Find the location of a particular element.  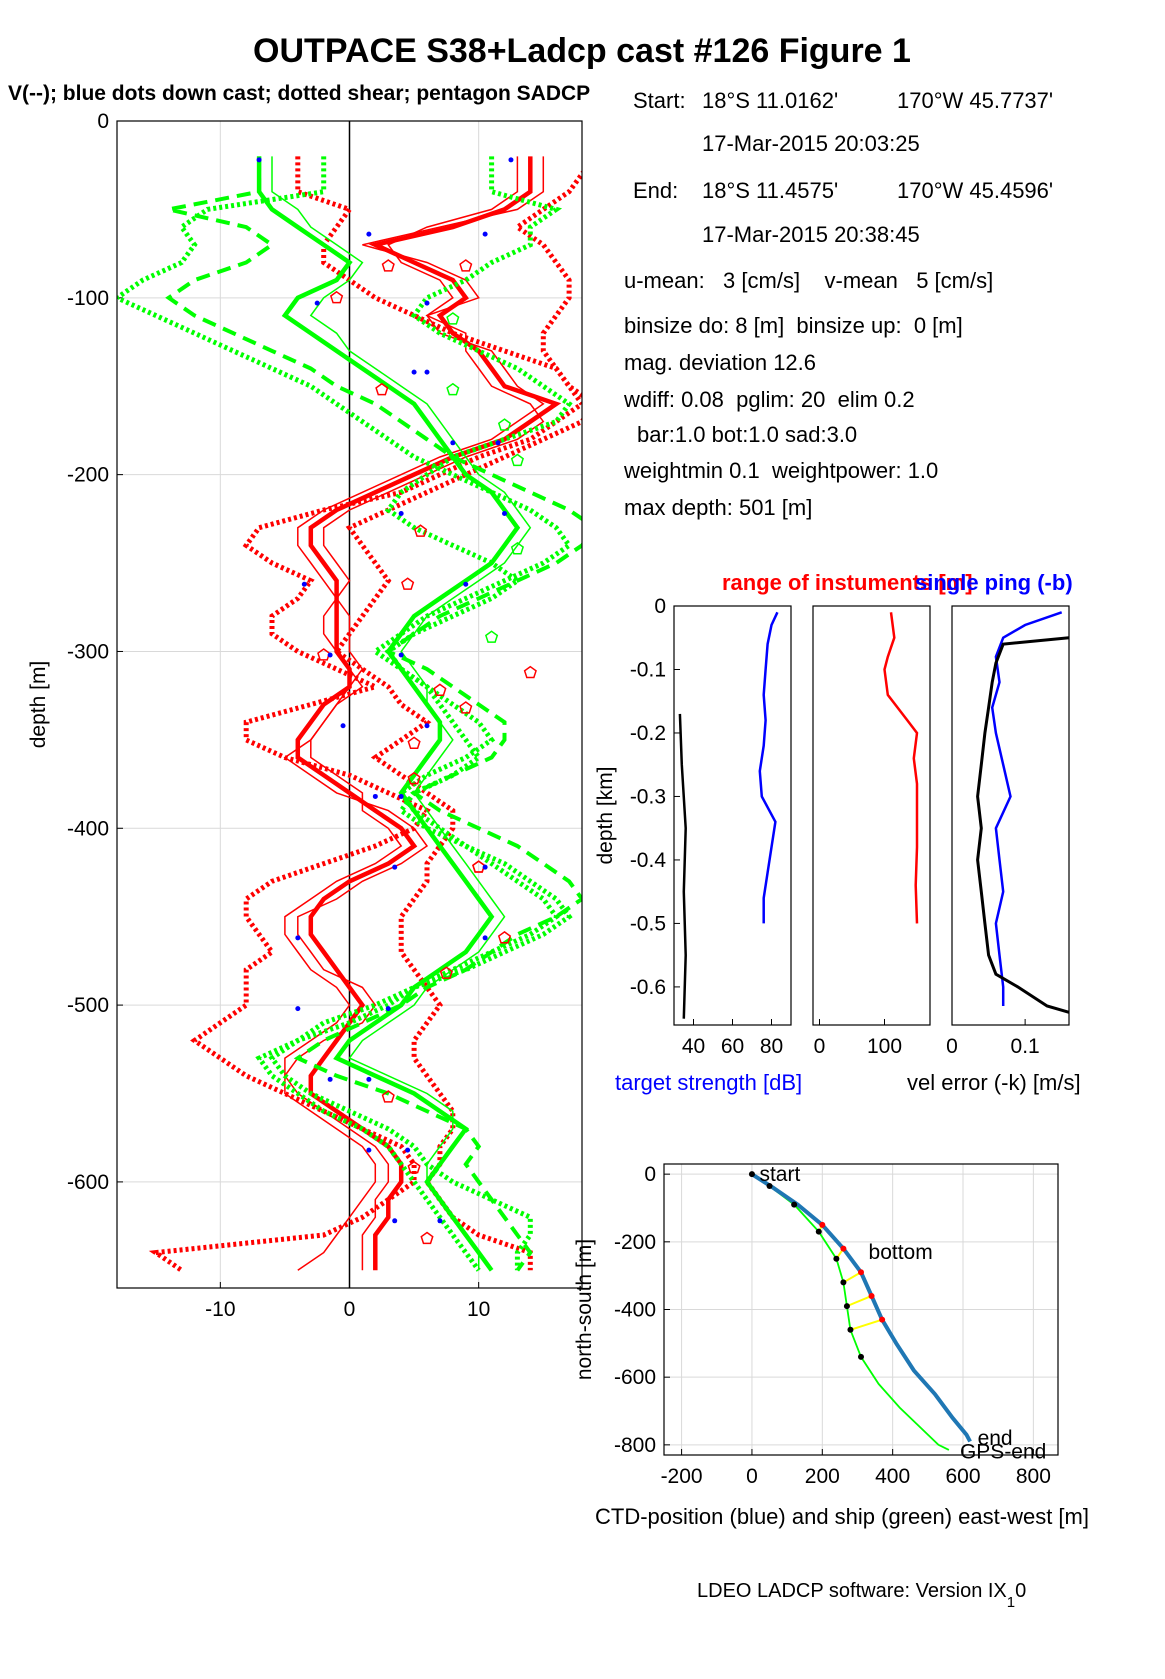

y-tick-label: -0.6 is located at coordinates (648, 987).